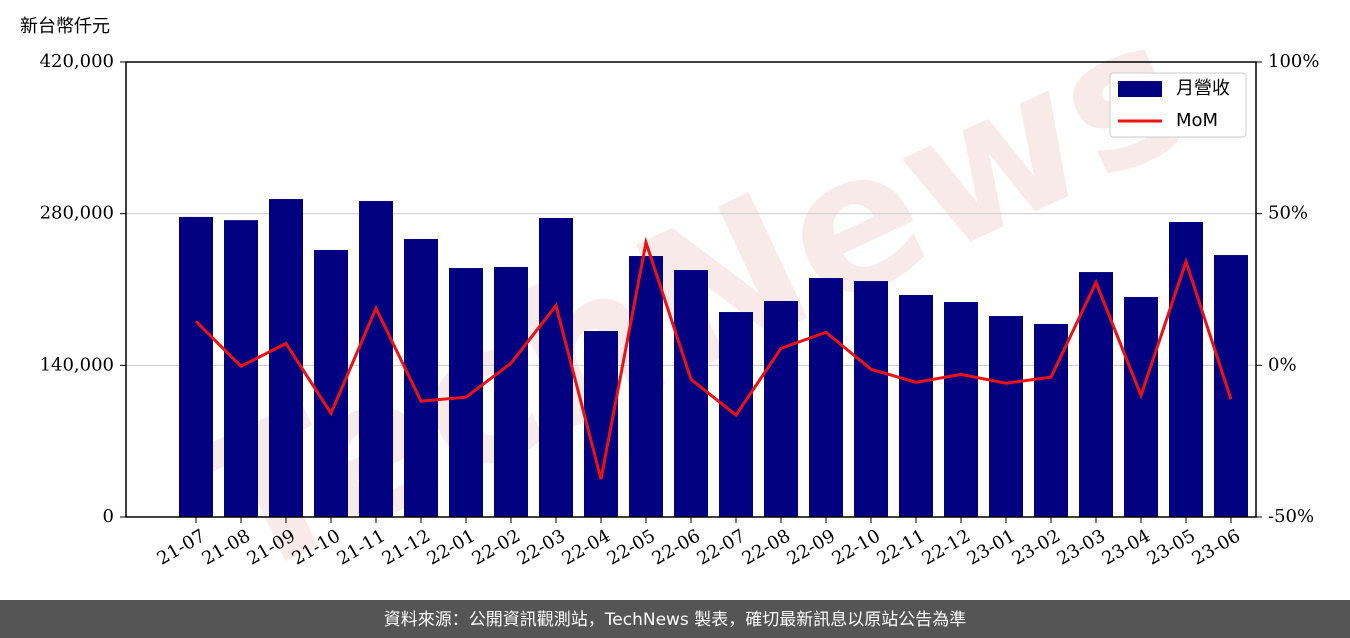 This screenshot has width=1350, height=638. I want to click on legend-label: MoM, so click(1197, 120).